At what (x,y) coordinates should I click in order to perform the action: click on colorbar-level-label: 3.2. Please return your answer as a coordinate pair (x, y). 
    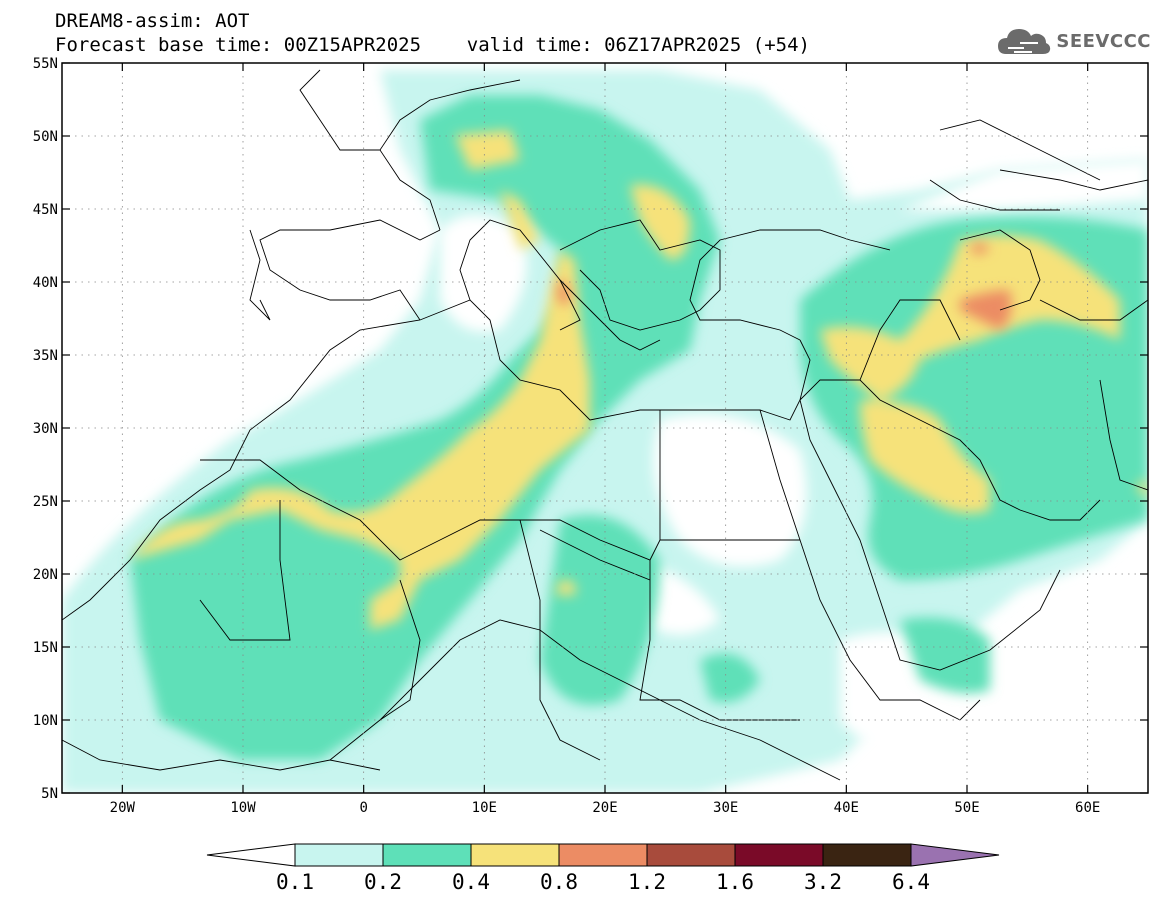
    Looking at the image, I should click on (823, 882).